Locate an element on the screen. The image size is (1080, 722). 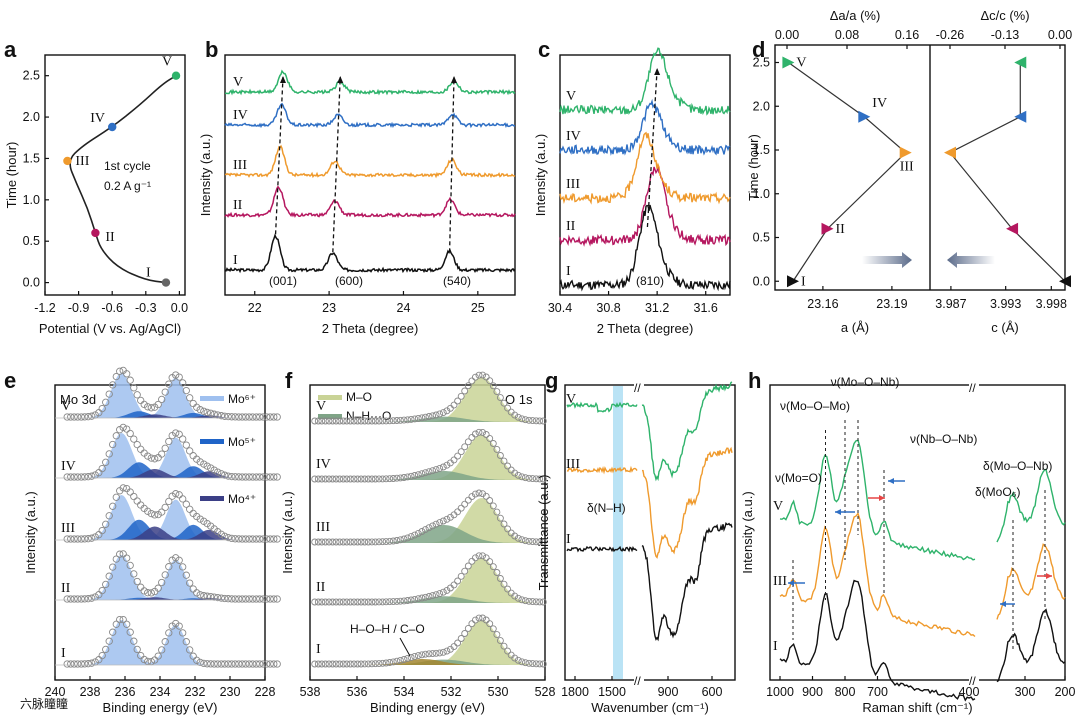
top-tick: 0.00 is located at coordinates (787, 35).